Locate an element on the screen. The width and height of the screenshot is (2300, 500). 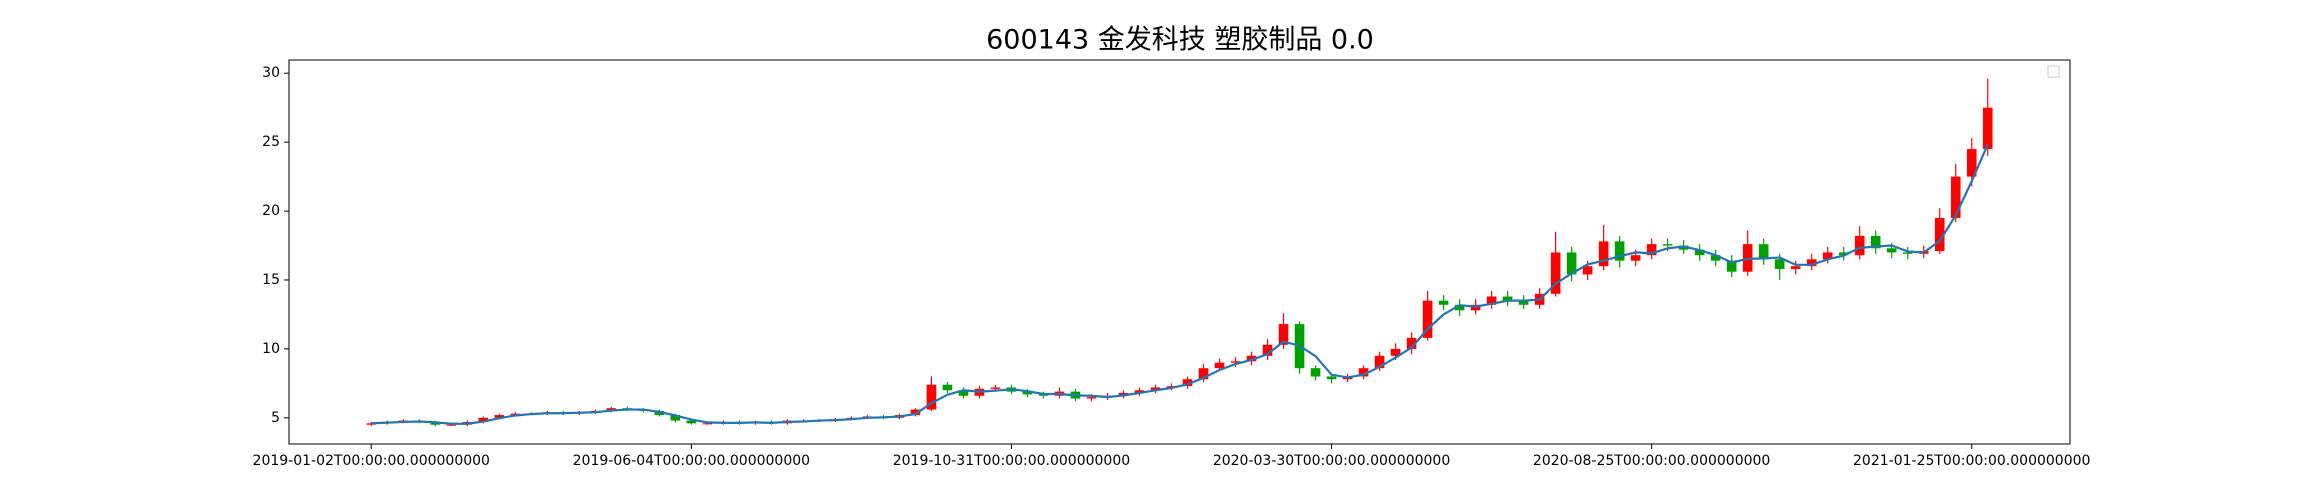
x-tick-label: 2019-06-04T00:00:00.000000000 is located at coordinates (691, 461).